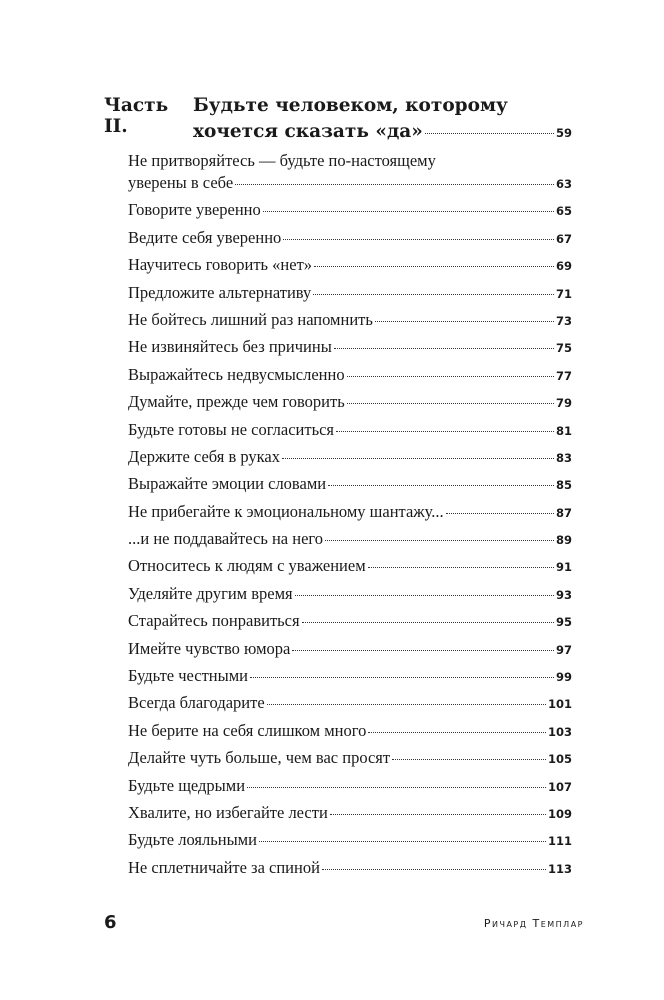 This screenshot has height=1000, width=664. Describe the element at coordinates (563, 266) in the screenshot. I see `toc-entry-page: 69` at that location.